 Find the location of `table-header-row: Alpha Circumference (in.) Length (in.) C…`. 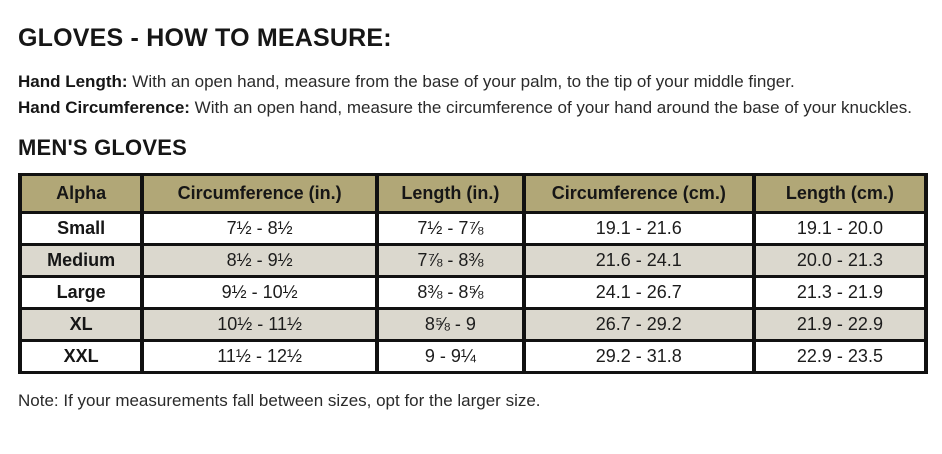

table-header-row: Alpha Circumference (in.) Length (in.) C… is located at coordinates (473, 193).